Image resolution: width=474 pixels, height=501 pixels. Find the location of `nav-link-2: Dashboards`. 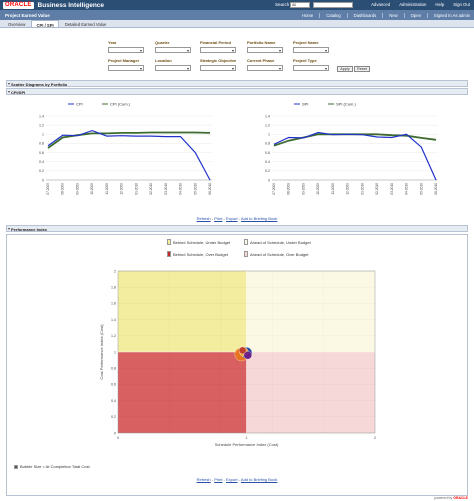

nav-link-2: Dashboards is located at coordinates (361, 15).